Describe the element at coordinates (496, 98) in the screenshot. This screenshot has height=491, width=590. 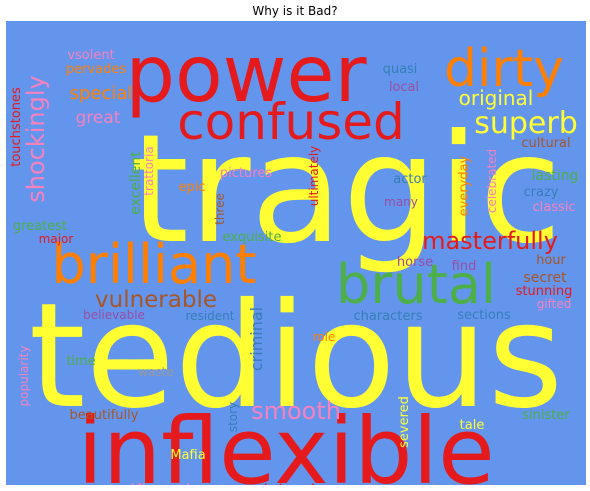
I see `word-original: original` at that location.